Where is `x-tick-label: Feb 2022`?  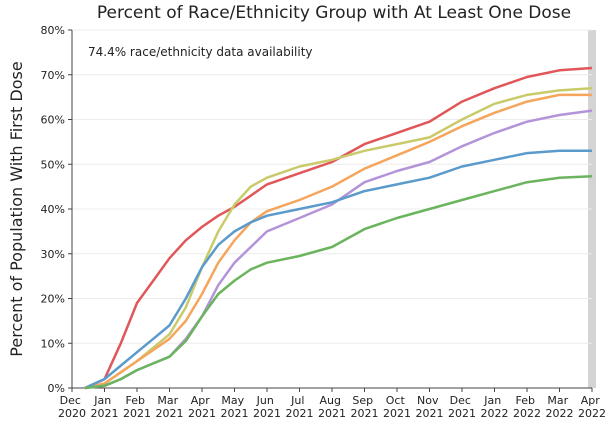 x-tick-label: Feb 2022 is located at coordinates (527, 407).